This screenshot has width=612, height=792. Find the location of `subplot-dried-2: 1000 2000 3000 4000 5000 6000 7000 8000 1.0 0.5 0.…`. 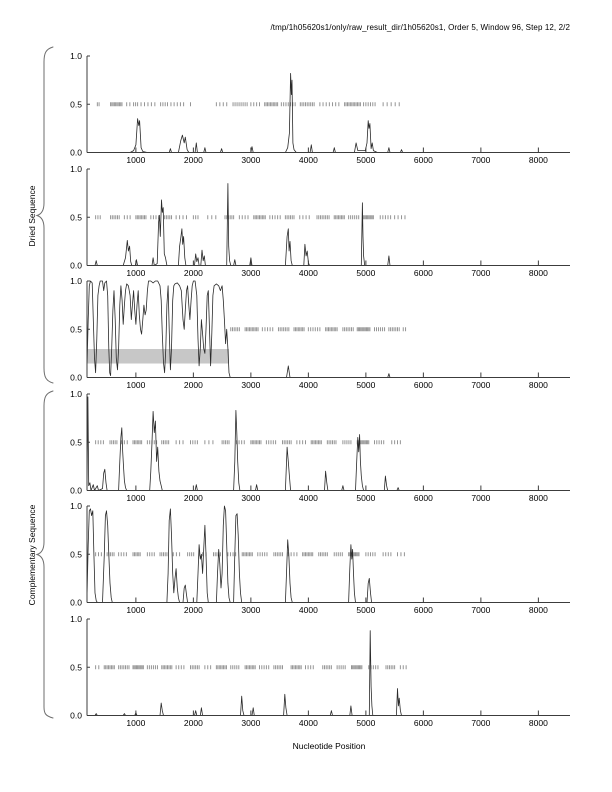

subplot-dried-2: 1000 2000 3000 4000 5000 6000 7000 8000 1.0 0.5 0.… is located at coordinates (320, 221).